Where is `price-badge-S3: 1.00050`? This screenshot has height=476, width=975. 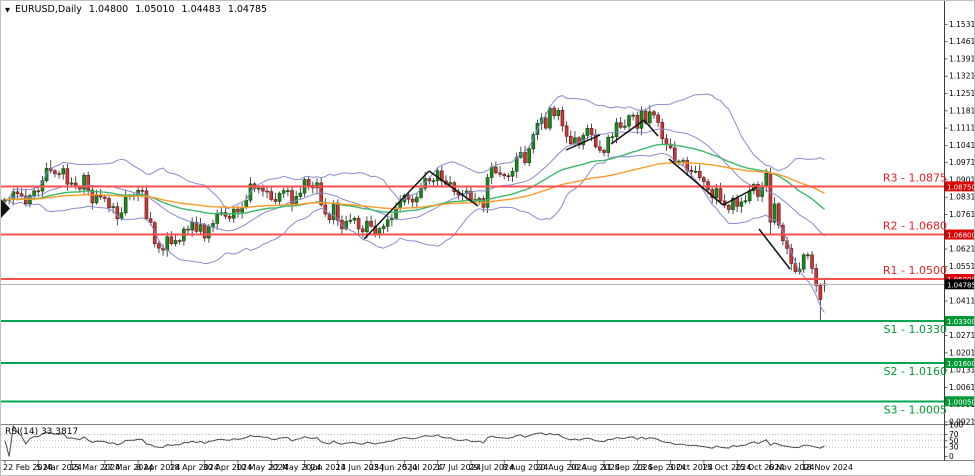
price-badge-S3: 1.00050 is located at coordinates (959, 401).